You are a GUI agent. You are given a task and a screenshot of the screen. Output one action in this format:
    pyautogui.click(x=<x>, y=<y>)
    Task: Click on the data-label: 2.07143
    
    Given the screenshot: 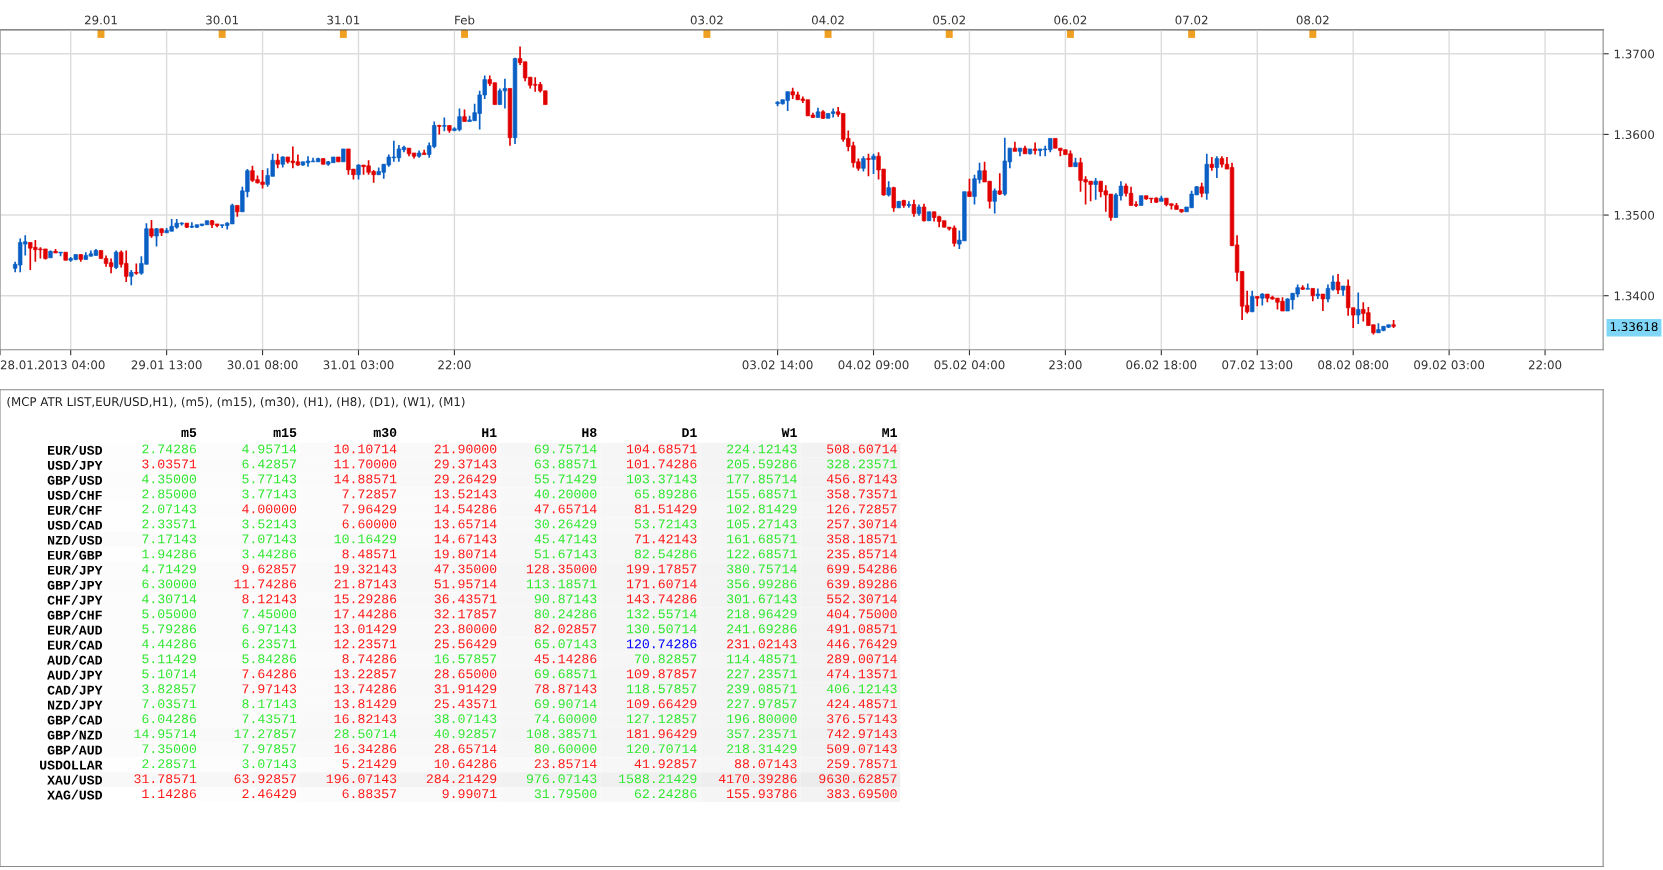 What is the action you would take?
    pyautogui.click(x=169, y=509)
    